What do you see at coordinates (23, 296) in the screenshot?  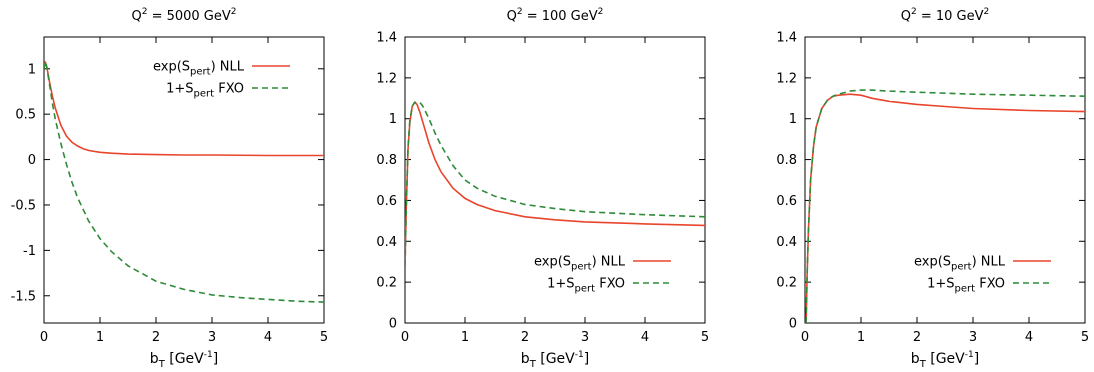 I see `y-tick-label: -1.5` at bounding box center [23, 296].